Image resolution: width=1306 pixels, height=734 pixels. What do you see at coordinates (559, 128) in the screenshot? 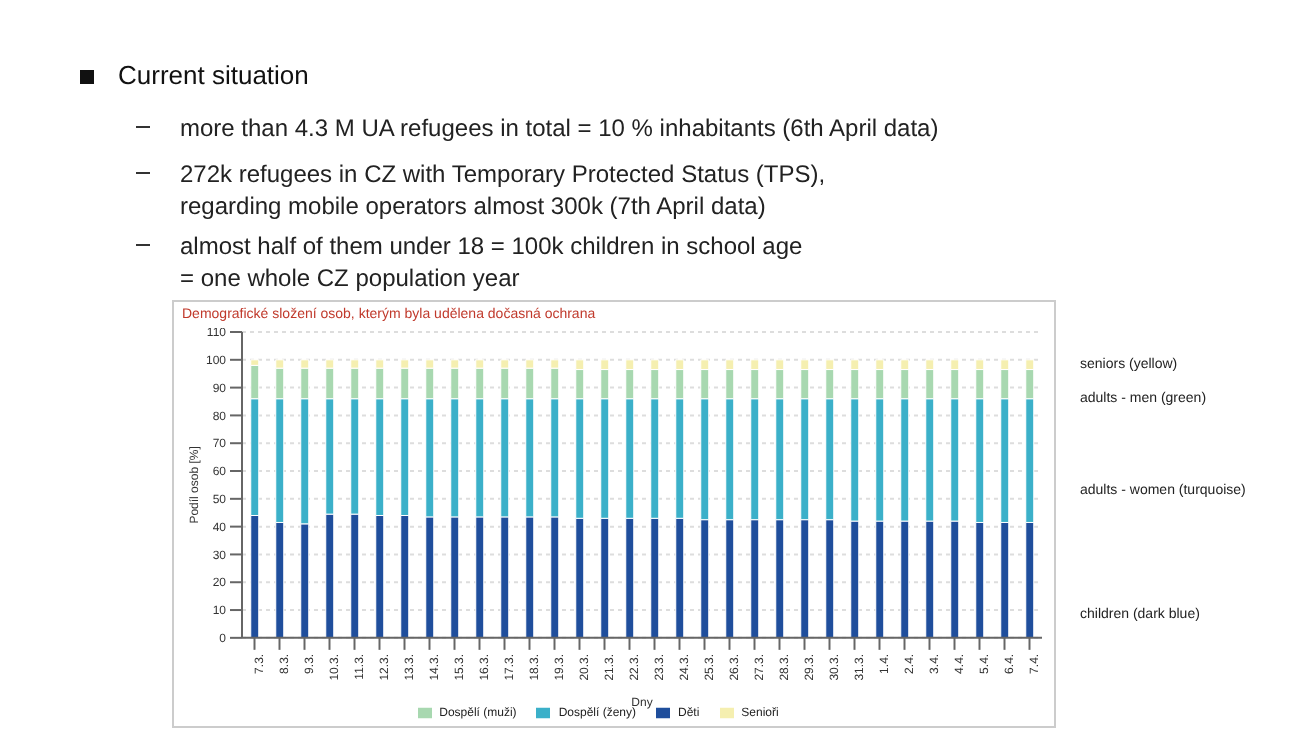
I see `text: more than 4.3 M UA refugees in total = 10 % inhabitants (6th April data)` at bounding box center [559, 128].